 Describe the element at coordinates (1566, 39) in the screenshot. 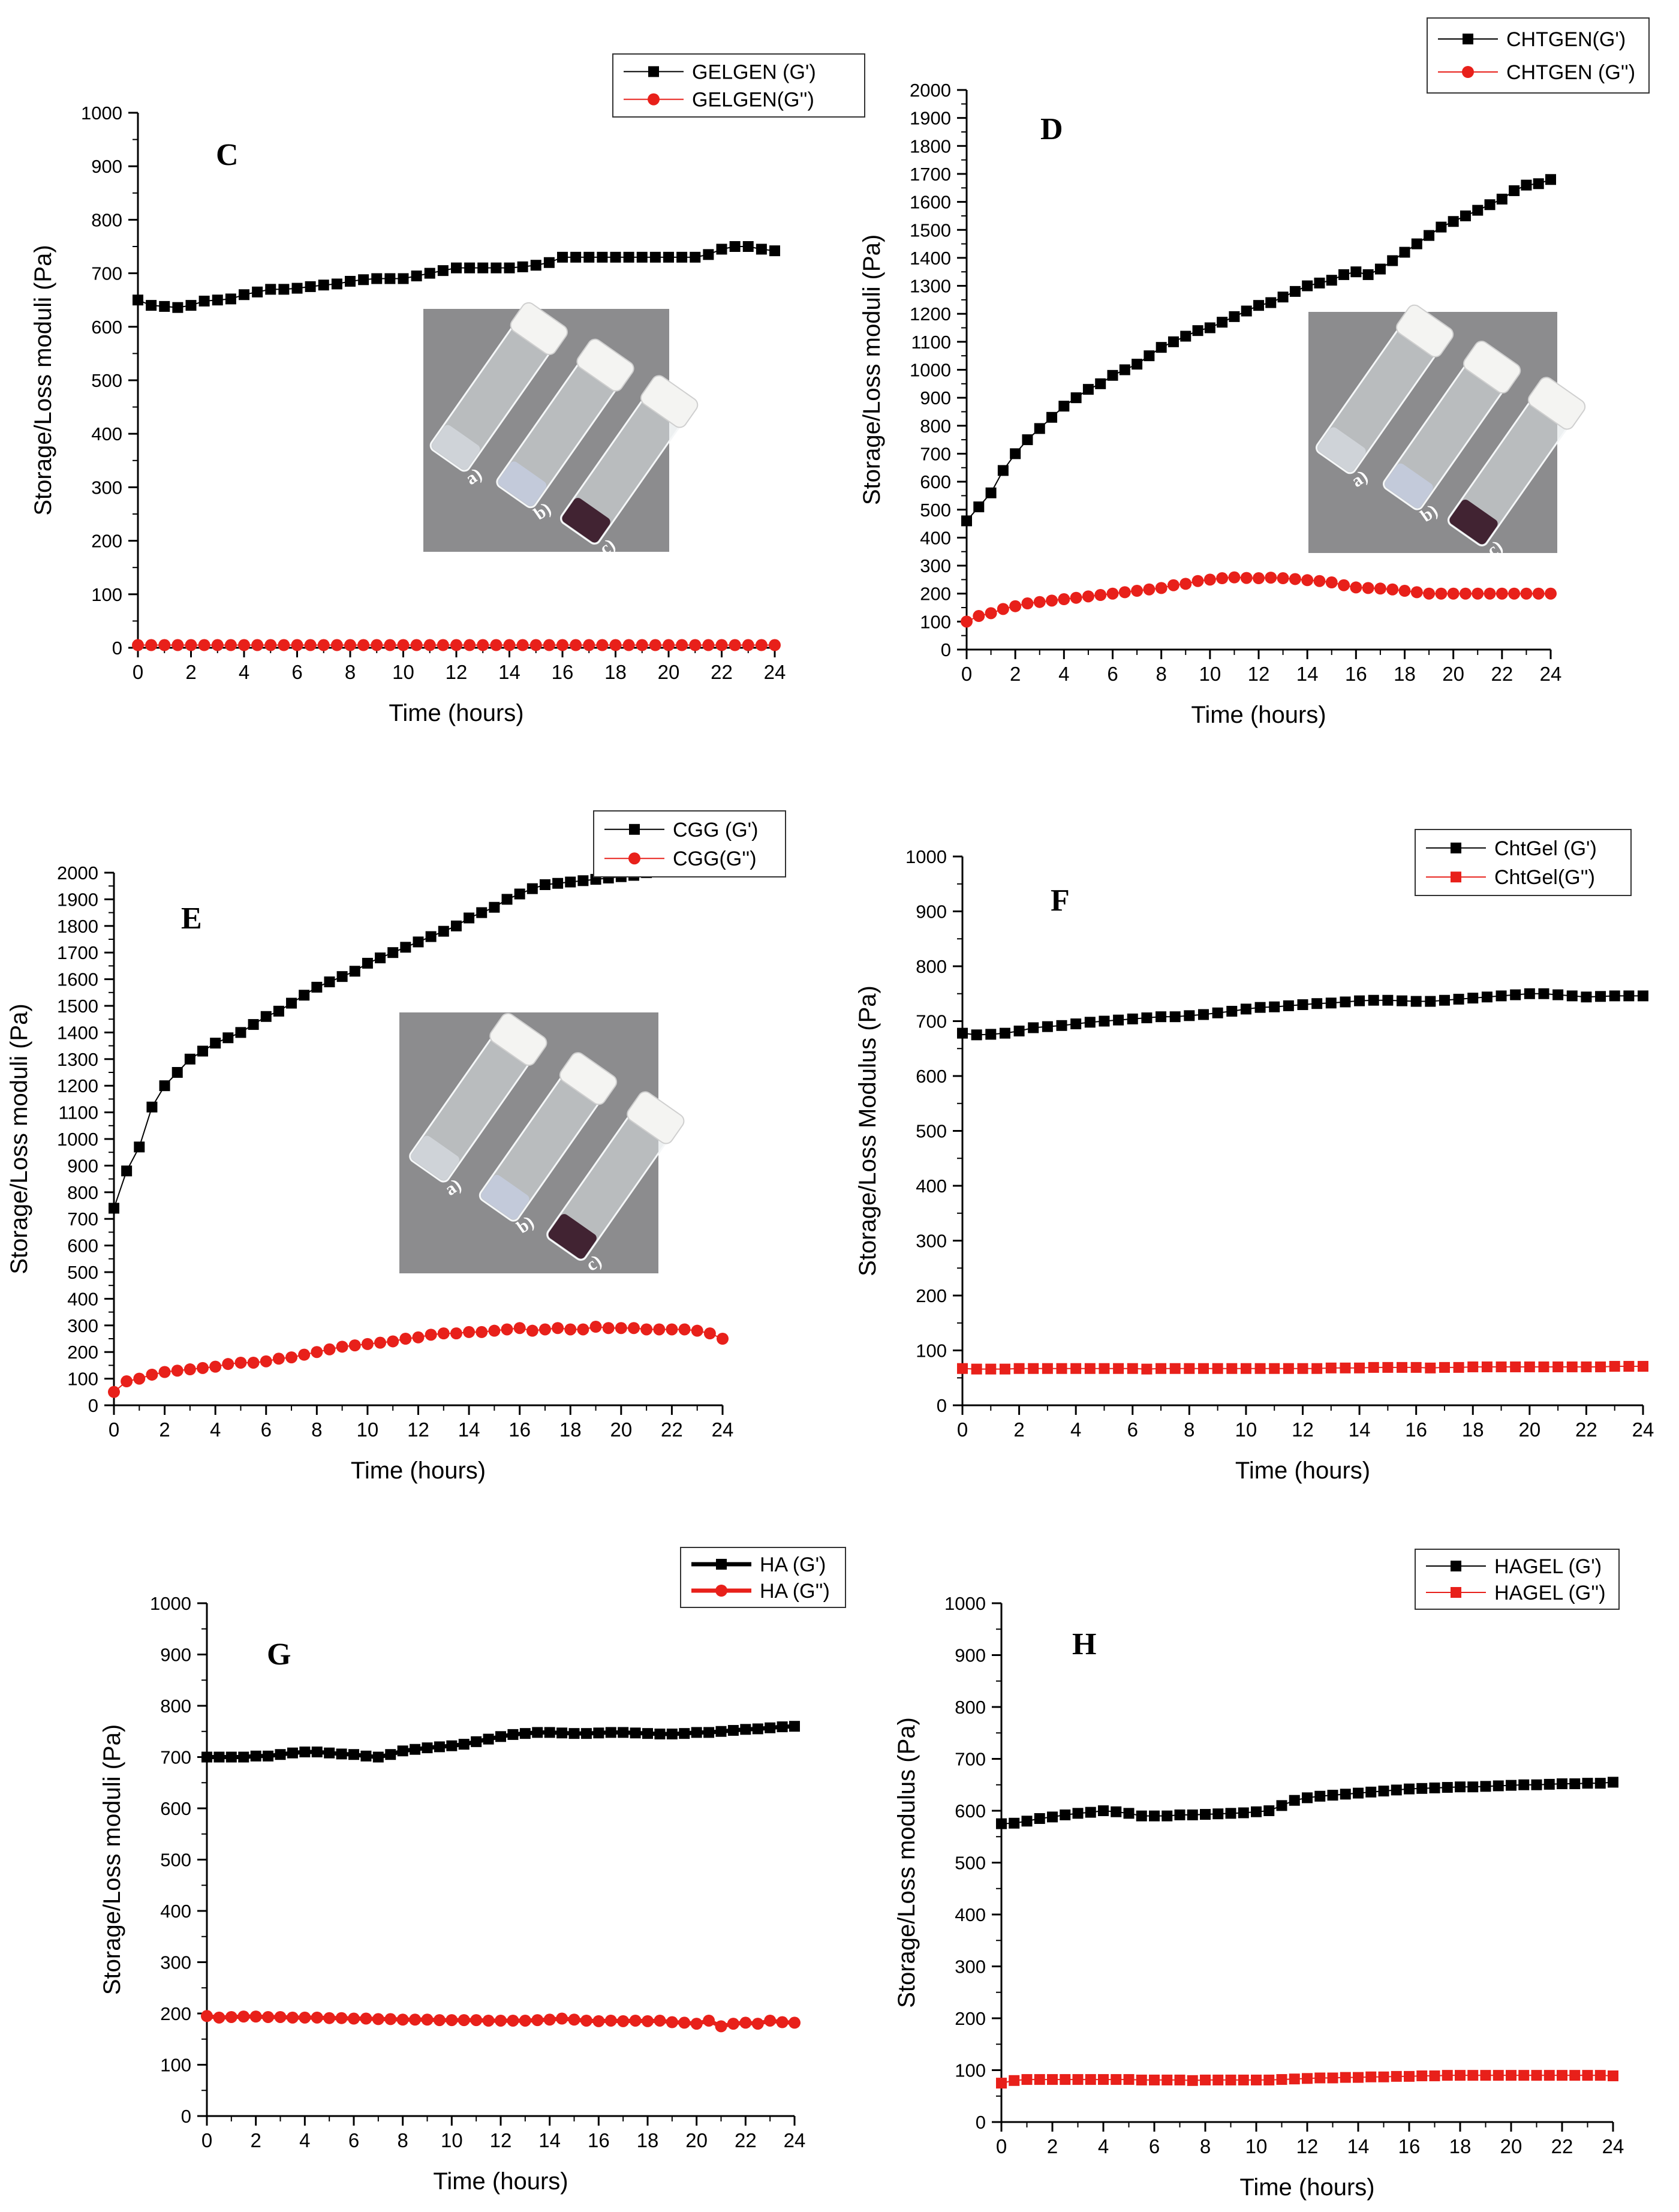

I see `legend-label: CHTGEN(G')` at that location.